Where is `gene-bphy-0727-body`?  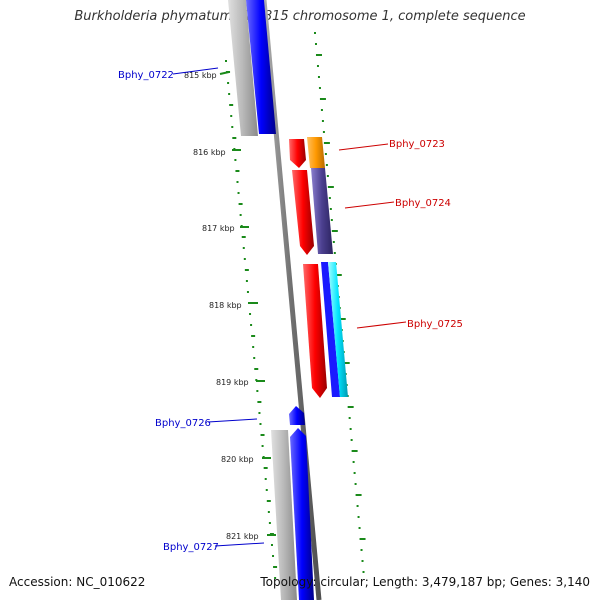 gene-bphy-0727-body is located at coordinates (302, 514).